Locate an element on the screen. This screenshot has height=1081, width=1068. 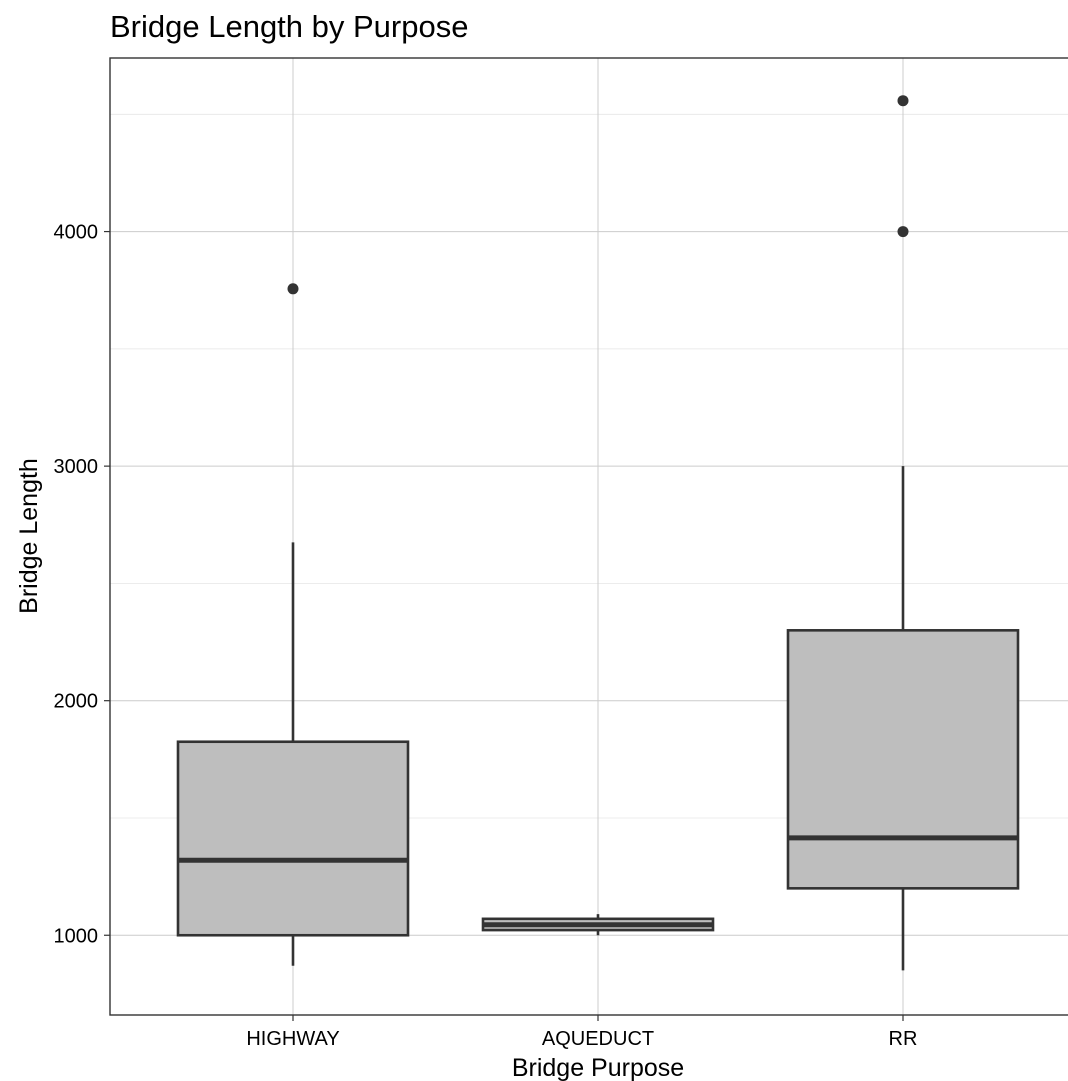
box-aqueduct is located at coordinates (598, 925).